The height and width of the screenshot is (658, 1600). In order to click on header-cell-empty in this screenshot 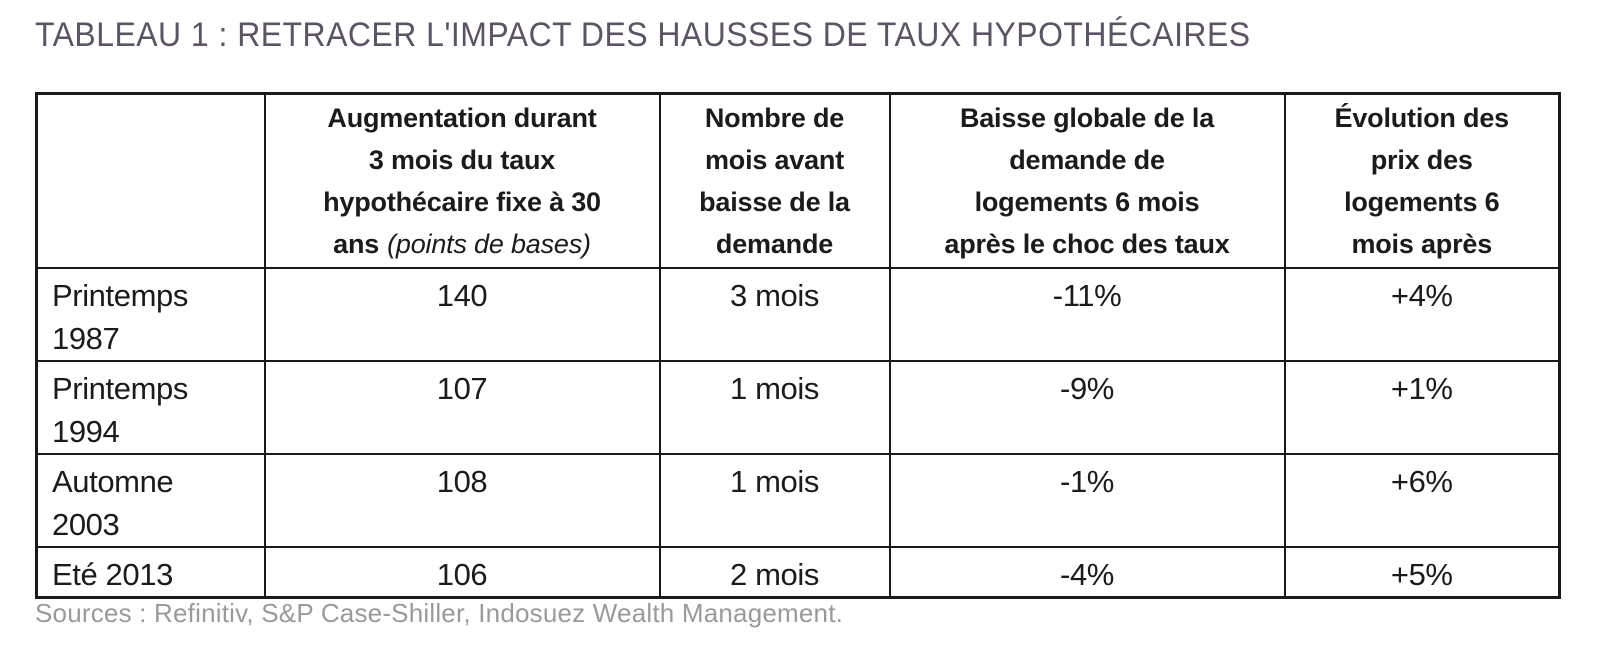, I will do `click(150, 180)`.